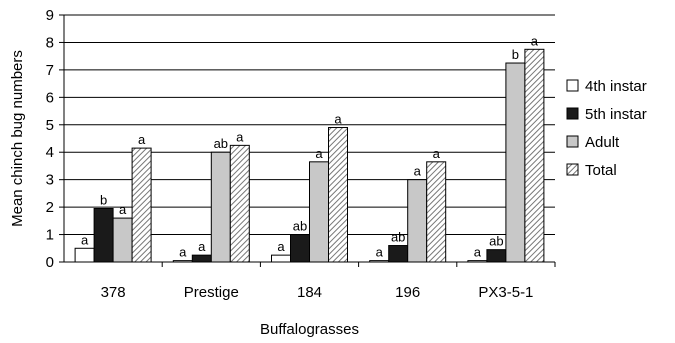 This screenshot has height=343, width=675. I want to click on y-tick-label: 8, so click(50, 42).